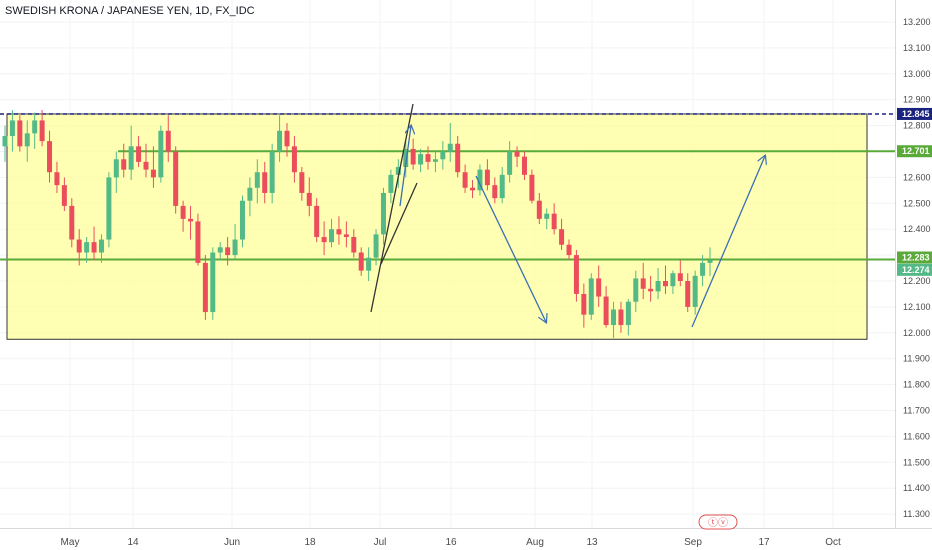 This screenshot has width=932, height=550. What do you see at coordinates (510, 248) in the screenshot?
I see `arrow-down` at bounding box center [510, 248].